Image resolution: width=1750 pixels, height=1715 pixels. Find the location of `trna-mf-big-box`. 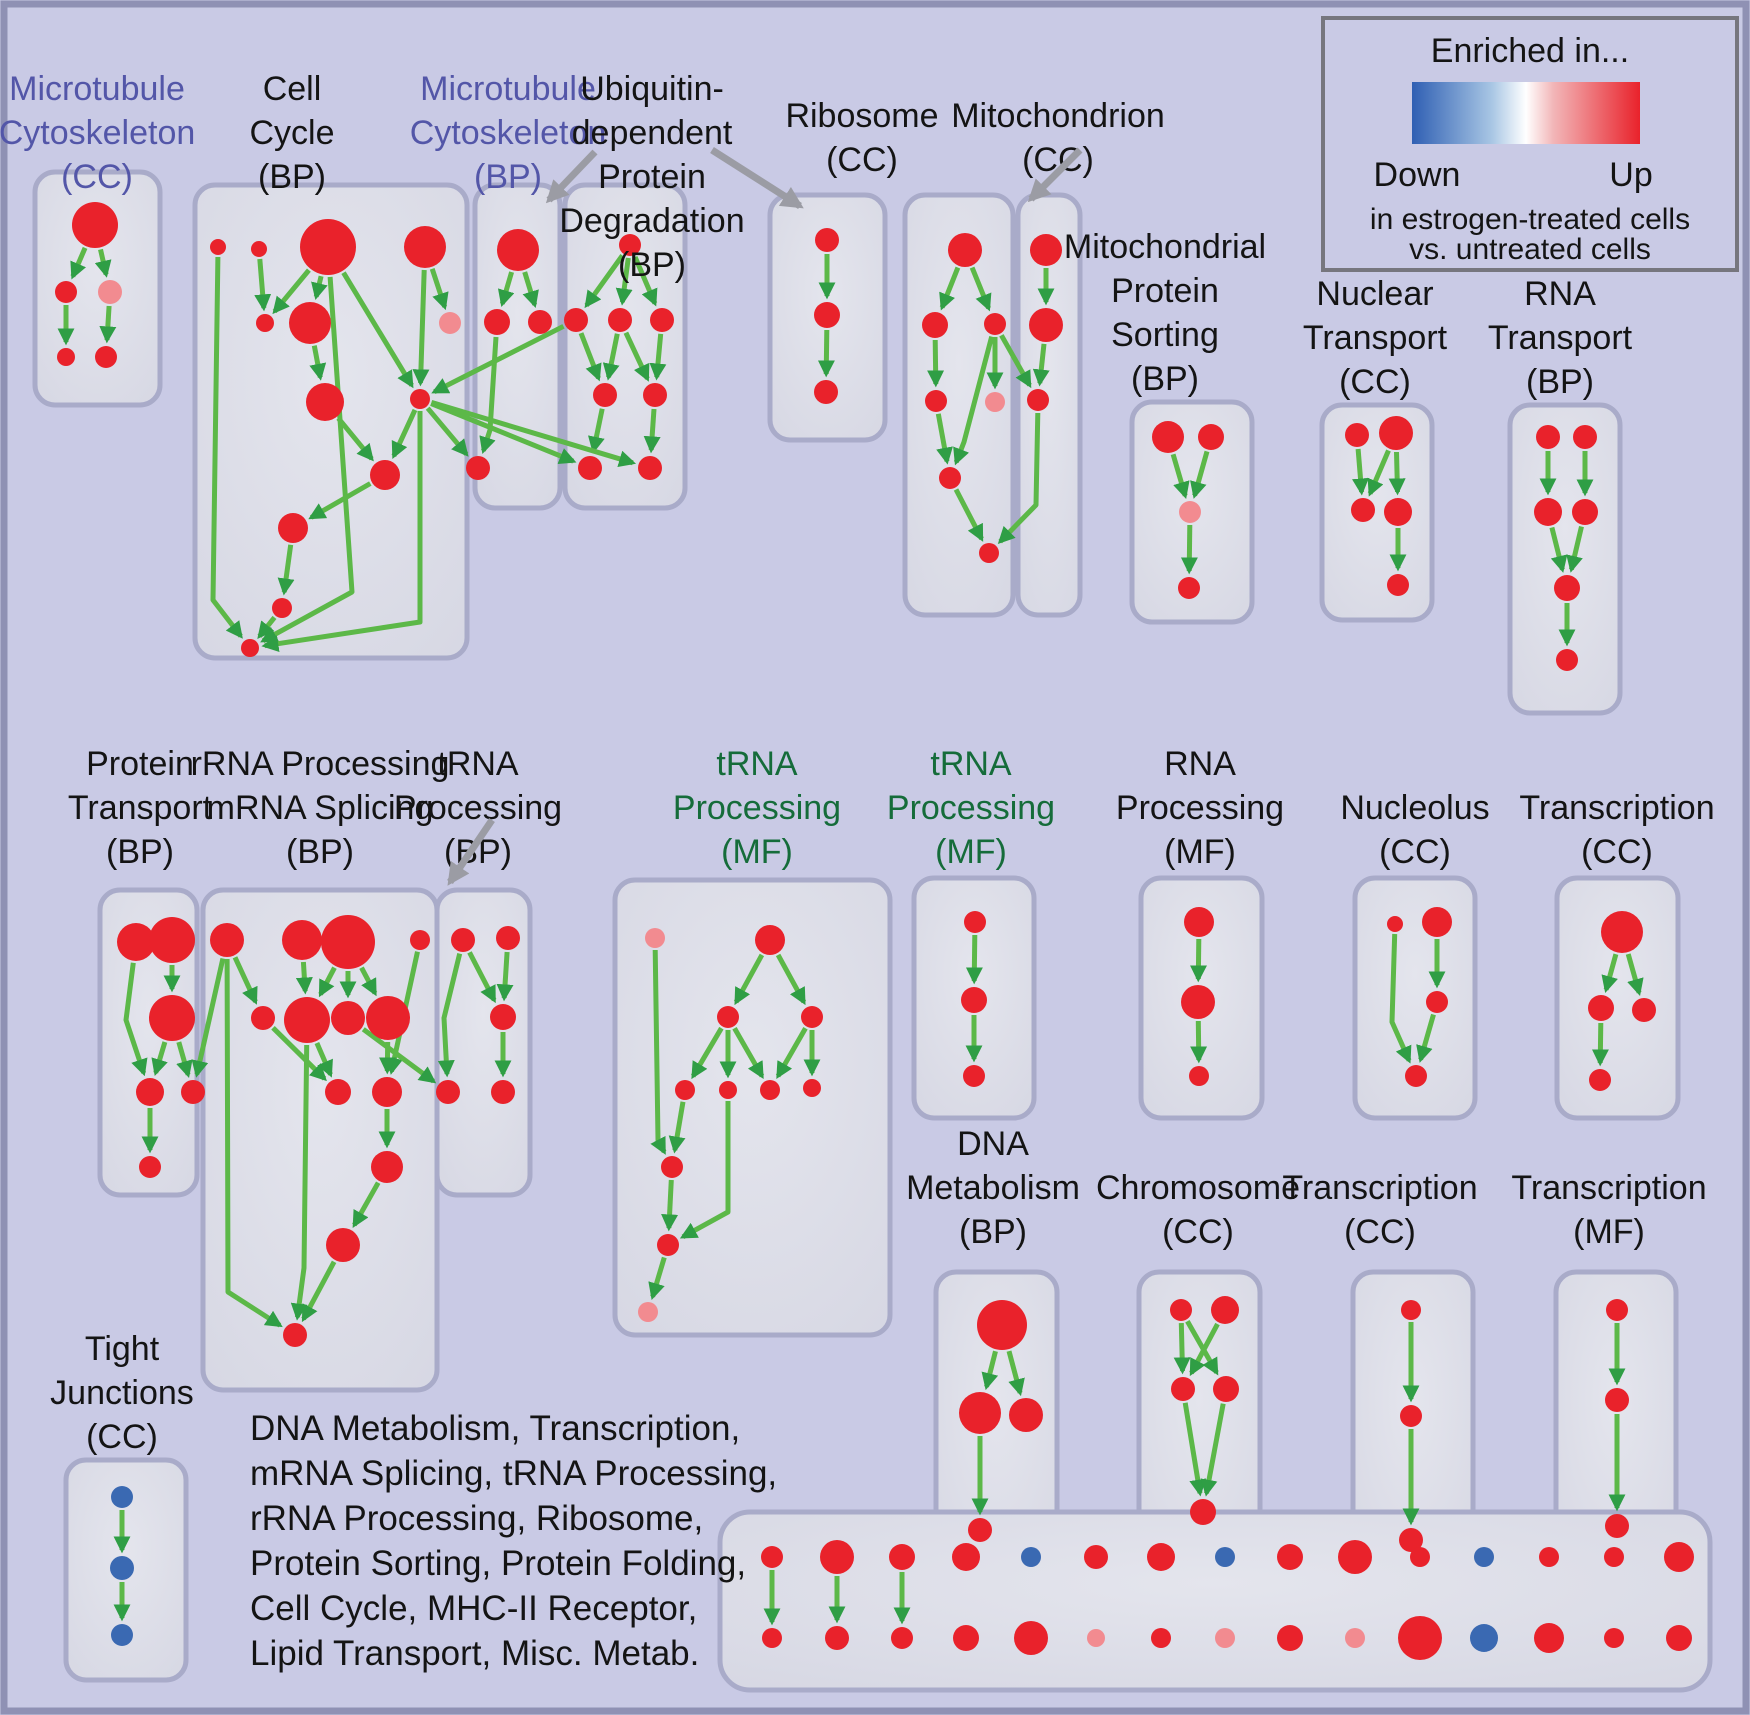

trna-mf-big-box is located at coordinates (752, 1107).